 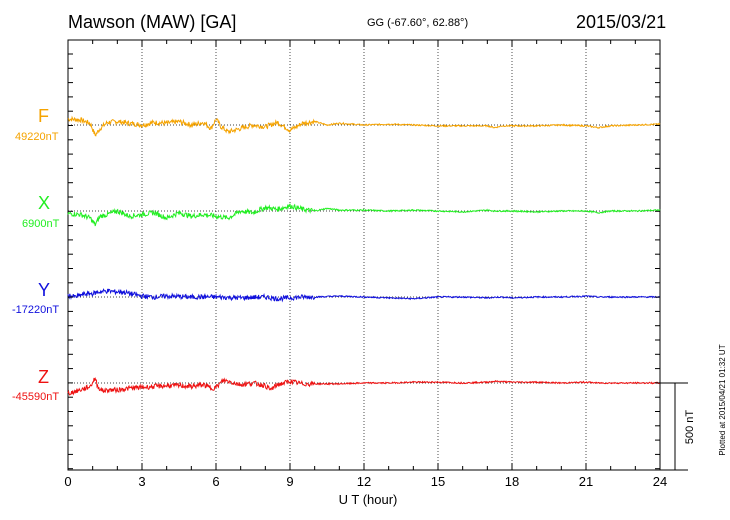 I want to click on station-title: Mawson (MAW) [GA], so click(x=152, y=22).